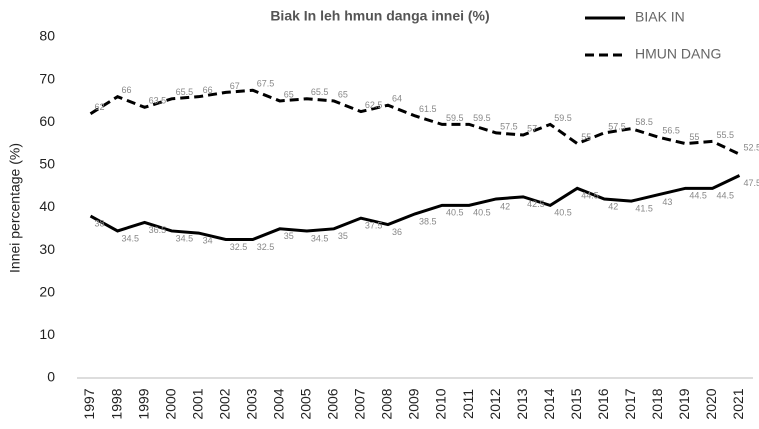 The width and height of the screenshot is (759, 429). Describe the element at coordinates (630, 403) in the screenshot. I see `x-tick-label: 2017` at that location.